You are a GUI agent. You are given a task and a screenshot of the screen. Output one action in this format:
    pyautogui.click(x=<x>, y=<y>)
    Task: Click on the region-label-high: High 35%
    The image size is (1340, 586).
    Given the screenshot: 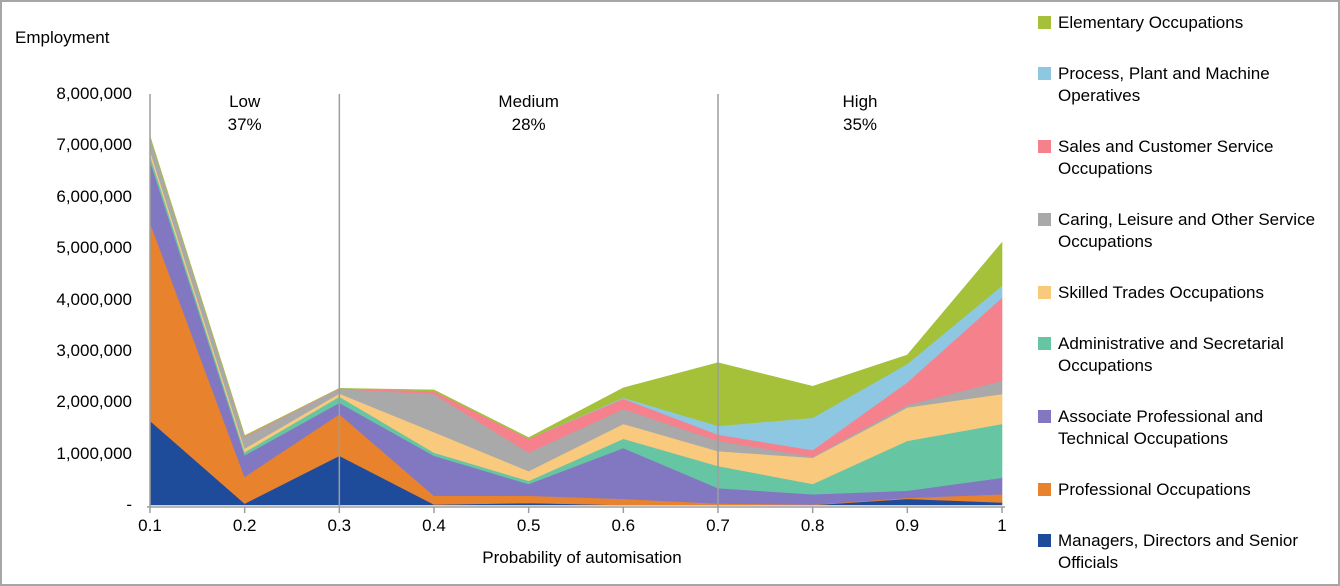 What is the action you would take?
    pyautogui.click(x=860, y=113)
    